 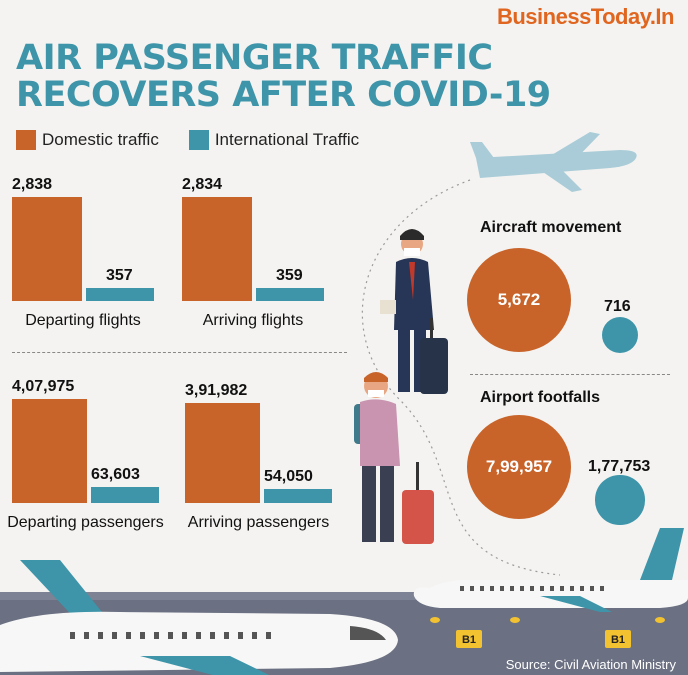 I want to click on category-label: Departing passengers, so click(x=85, y=522).